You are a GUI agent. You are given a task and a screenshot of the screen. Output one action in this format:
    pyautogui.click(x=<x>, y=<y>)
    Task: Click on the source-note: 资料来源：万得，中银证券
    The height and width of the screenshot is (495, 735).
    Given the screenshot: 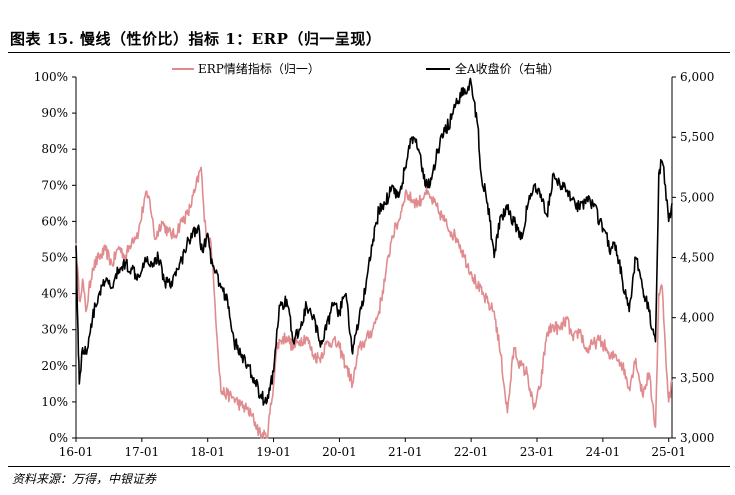 What is the action you would take?
    pyautogui.click(x=84, y=479)
    